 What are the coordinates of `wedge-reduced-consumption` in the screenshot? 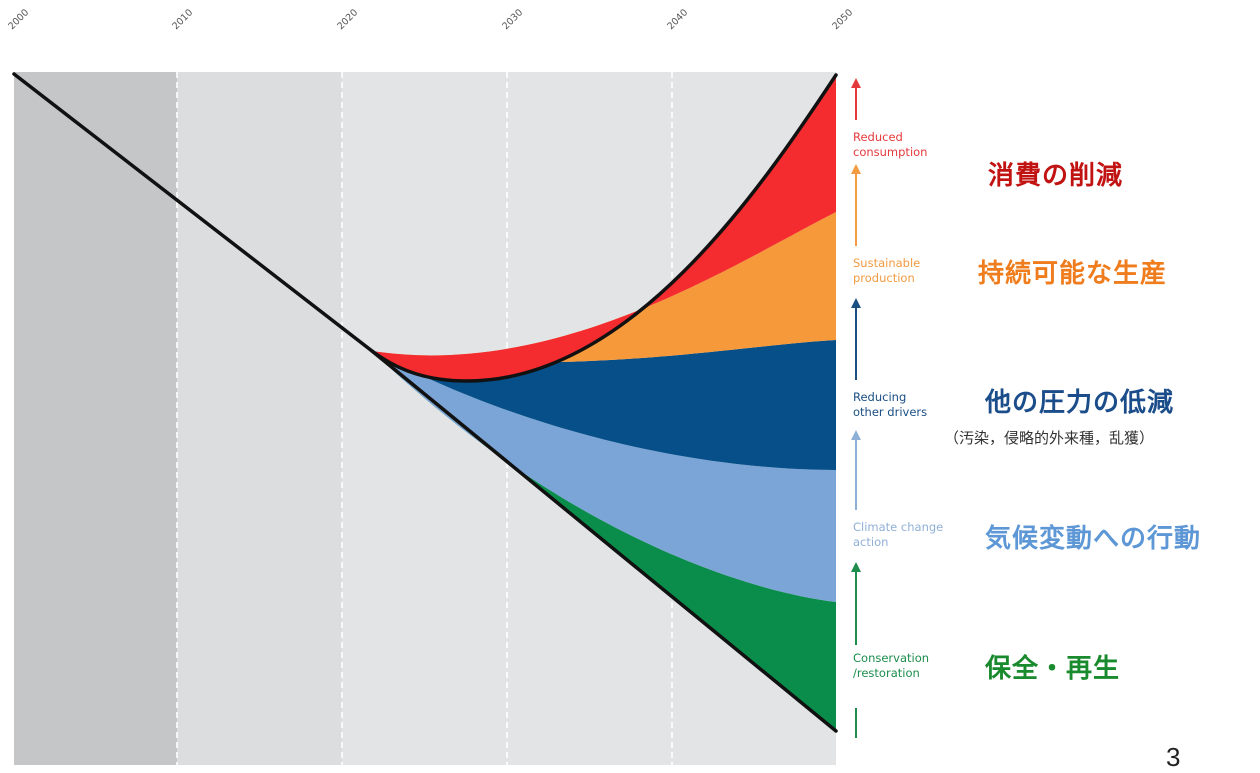 It's located at (604, 228).